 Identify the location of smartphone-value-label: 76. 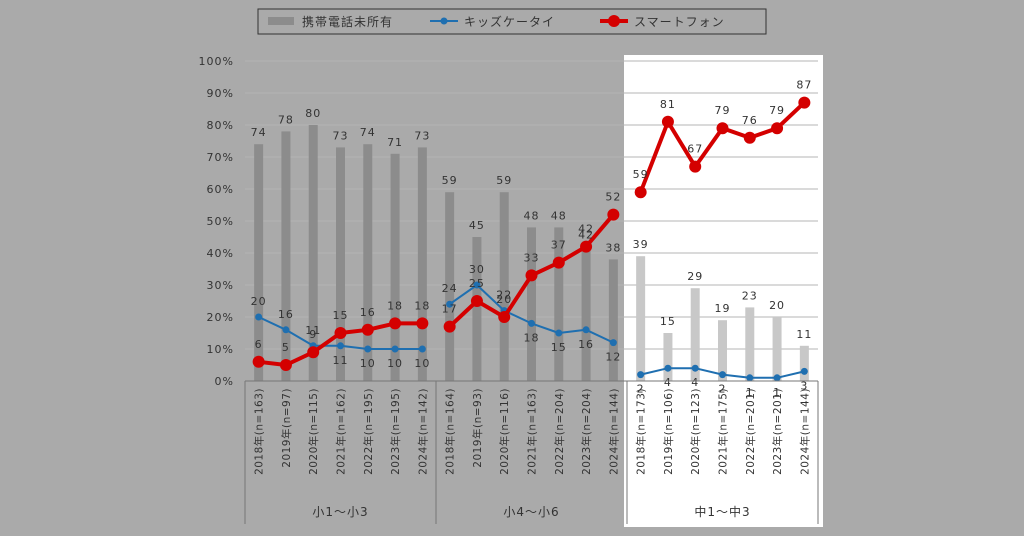
(750, 120).